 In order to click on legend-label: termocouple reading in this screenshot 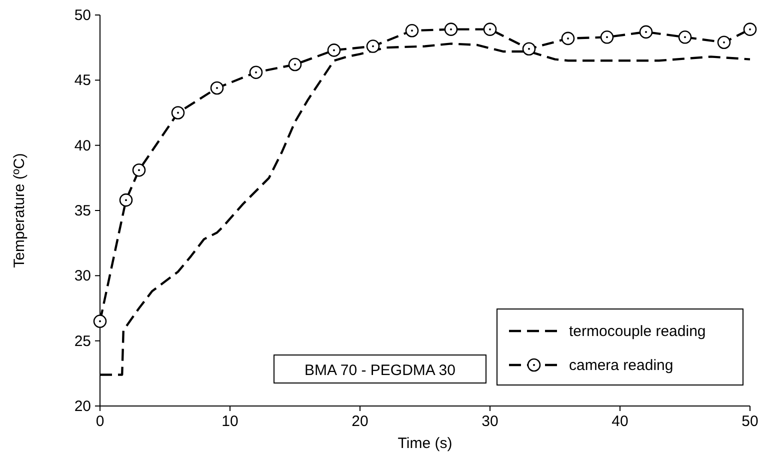, I will do `click(637, 331)`.